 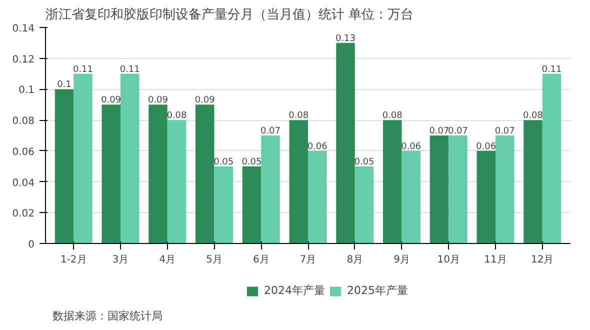 I want to click on y-tick-label: 0.12, so click(x=23, y=60).